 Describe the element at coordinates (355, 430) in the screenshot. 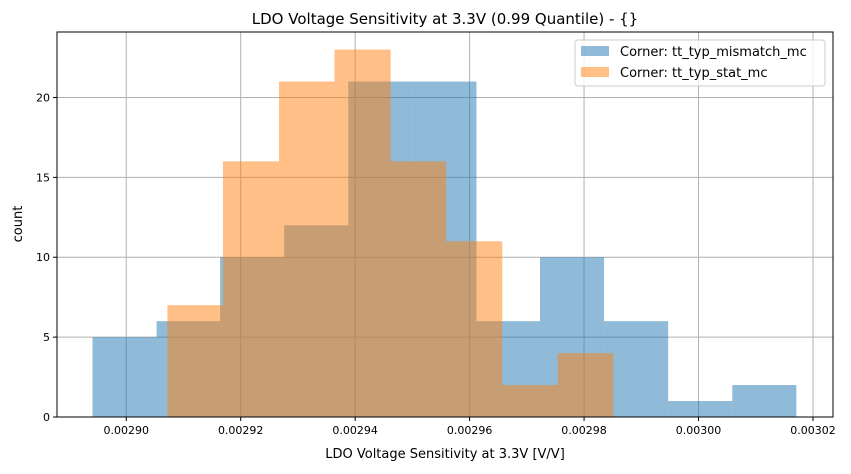

I see `x-tick-label: 0.00294` at that location.